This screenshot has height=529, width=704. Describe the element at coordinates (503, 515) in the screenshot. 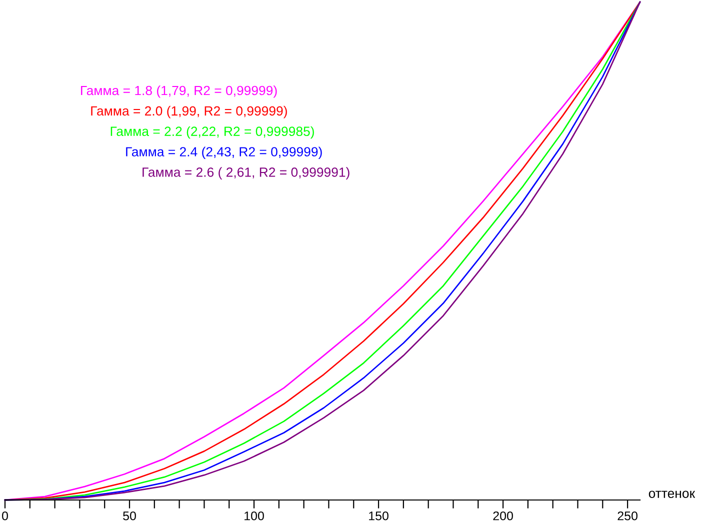

I see `x-tick-label: 200` at that location.